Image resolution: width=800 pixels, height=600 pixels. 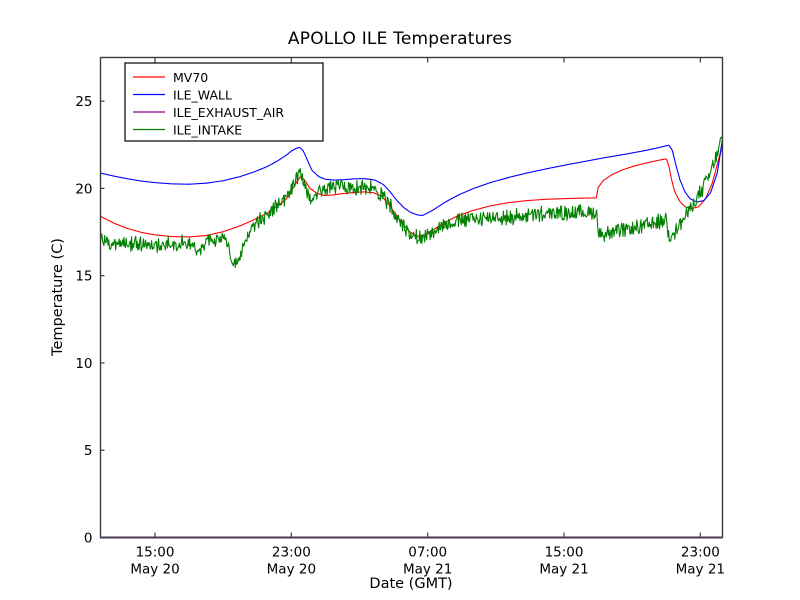 What do you see at coordinates (410, 584) in the screenshot?
I see `x-axis-title: Date (GMT)` at bounding box center [410, 584].